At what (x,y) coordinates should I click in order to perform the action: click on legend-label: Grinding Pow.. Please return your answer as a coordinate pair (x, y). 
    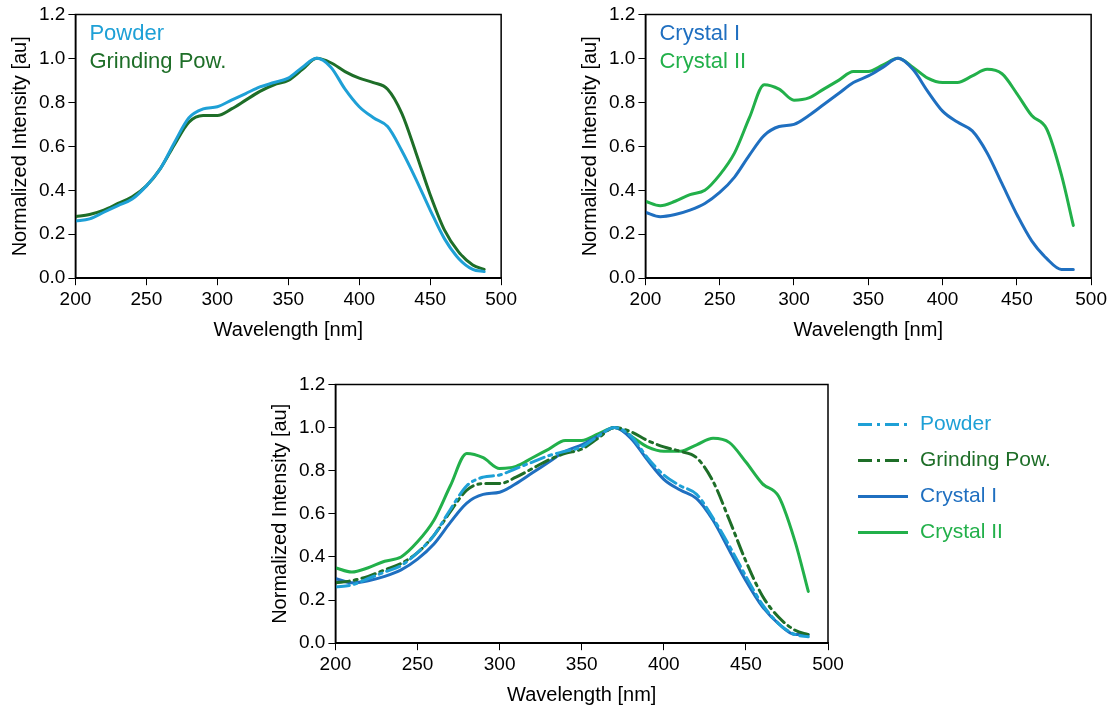
    Looking at the image, I should click on (985, 459).